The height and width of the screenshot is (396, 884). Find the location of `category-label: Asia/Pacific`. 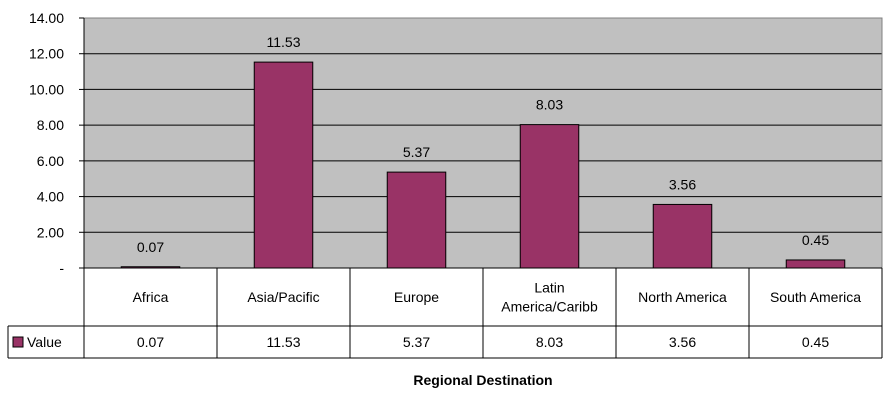

category-label: Asia/Pacific is located at coordinates (283, 297).